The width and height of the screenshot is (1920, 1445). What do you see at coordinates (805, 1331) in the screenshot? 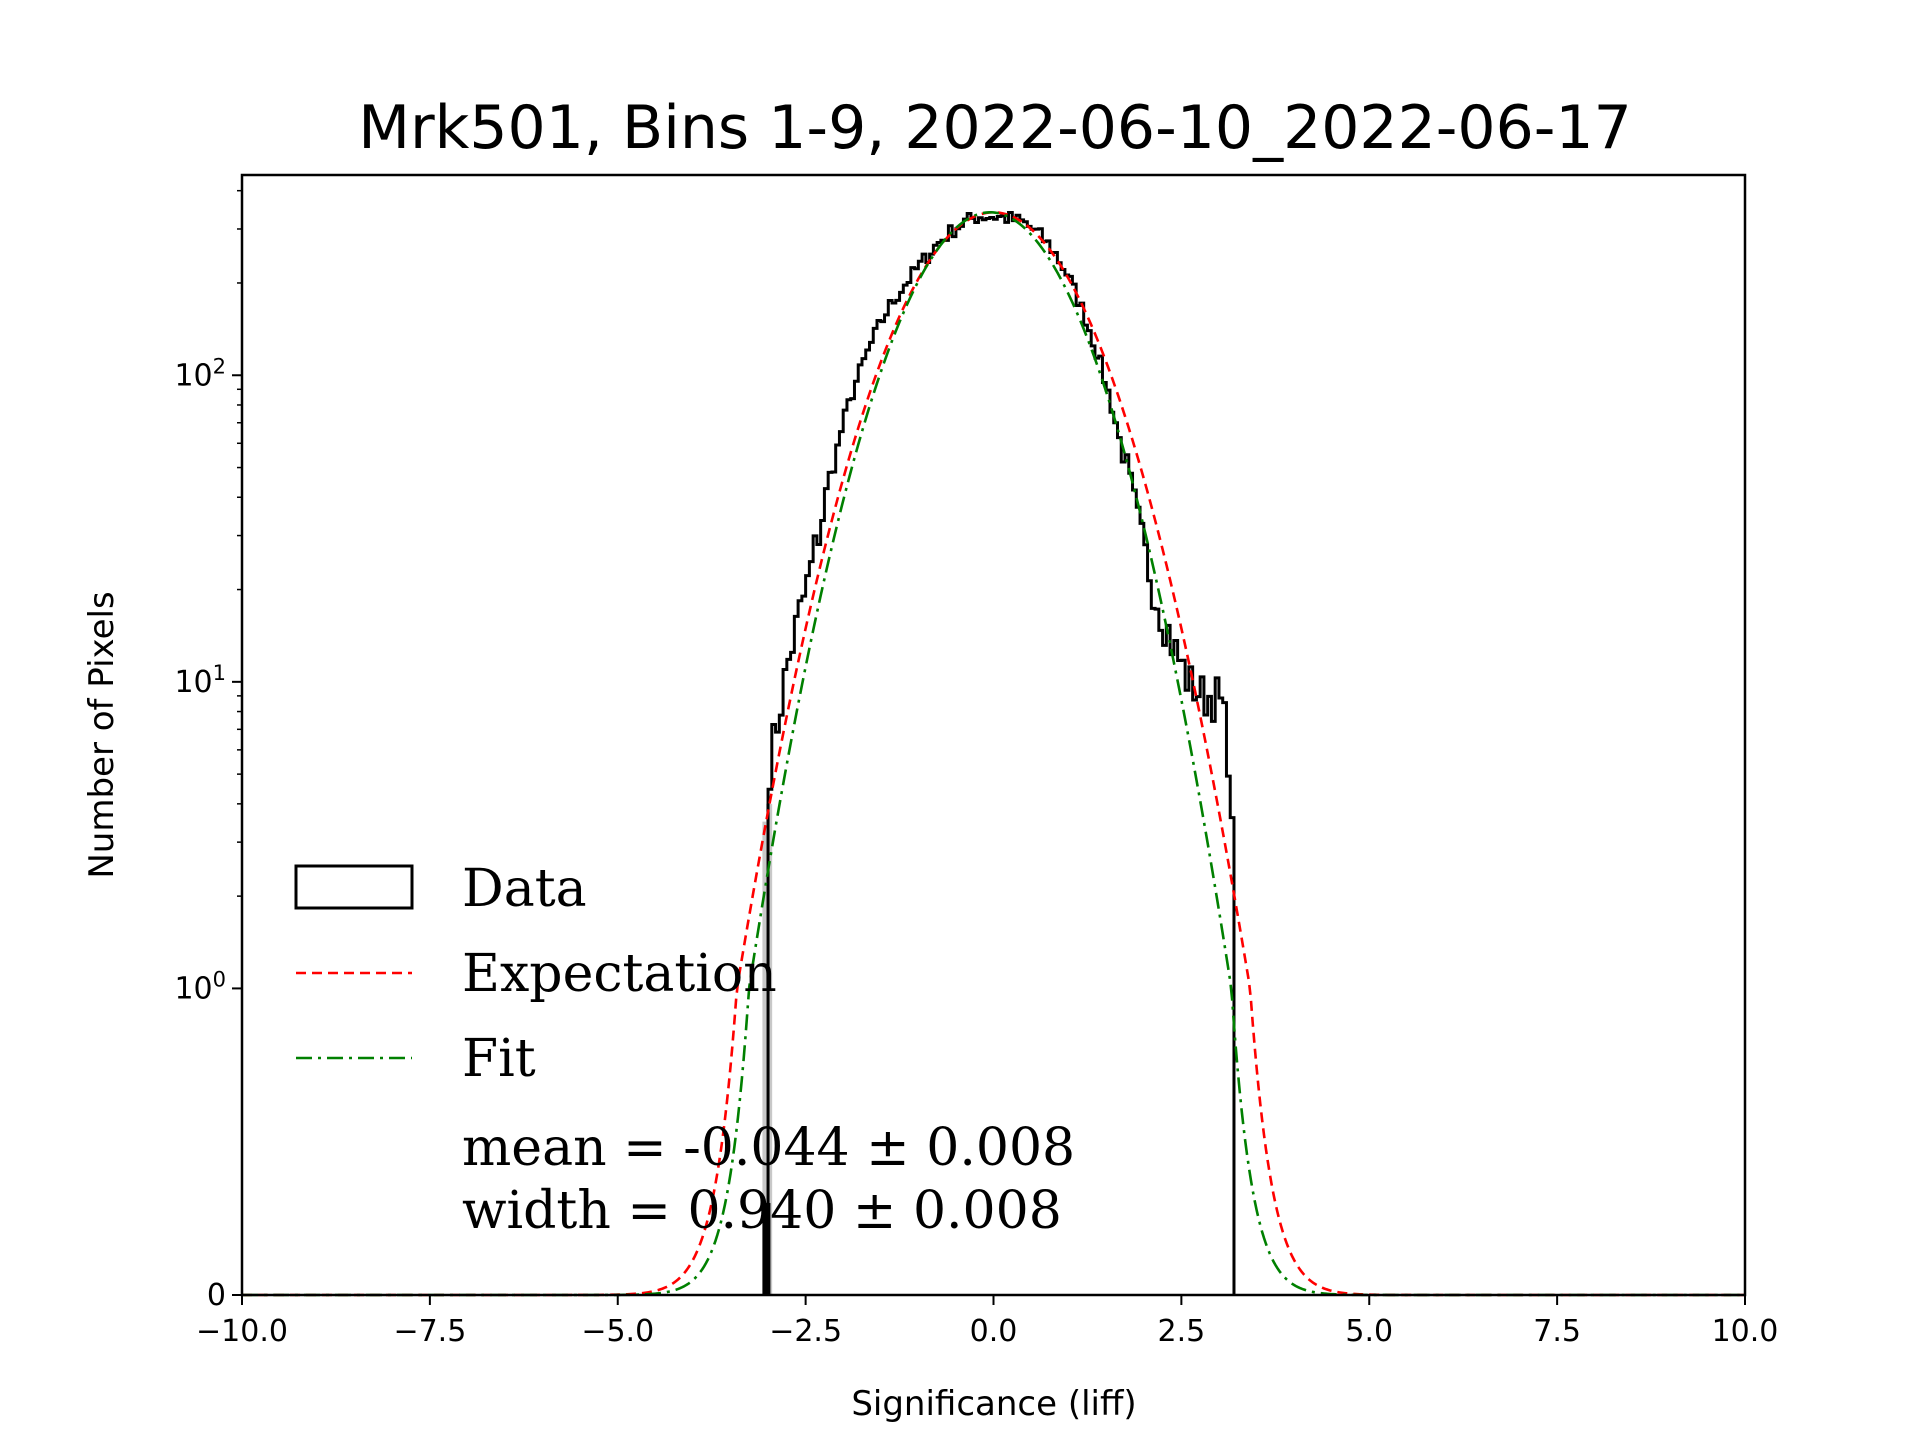
I see `x-tick-label: −2.5` at bounding box center [805, 1331].